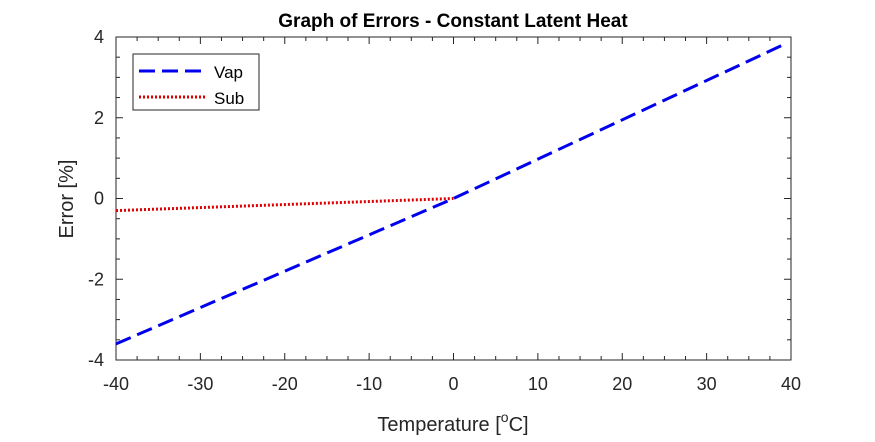  What do you see at coordinates (538, 384) in the screenshot?
I see `x-tick-label: 10` at bounding box center [538, 384].